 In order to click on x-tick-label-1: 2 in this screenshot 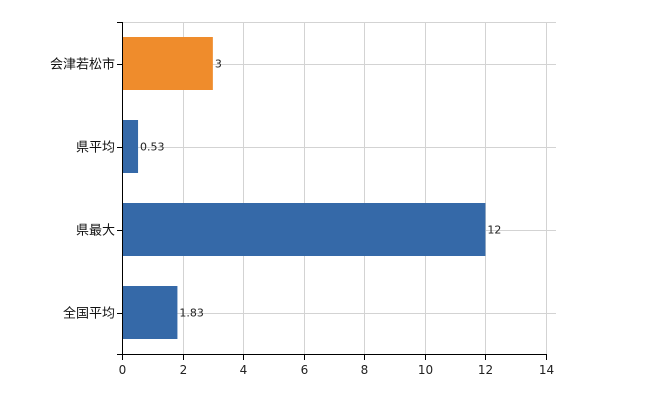, I will do `click(184, 370)`.